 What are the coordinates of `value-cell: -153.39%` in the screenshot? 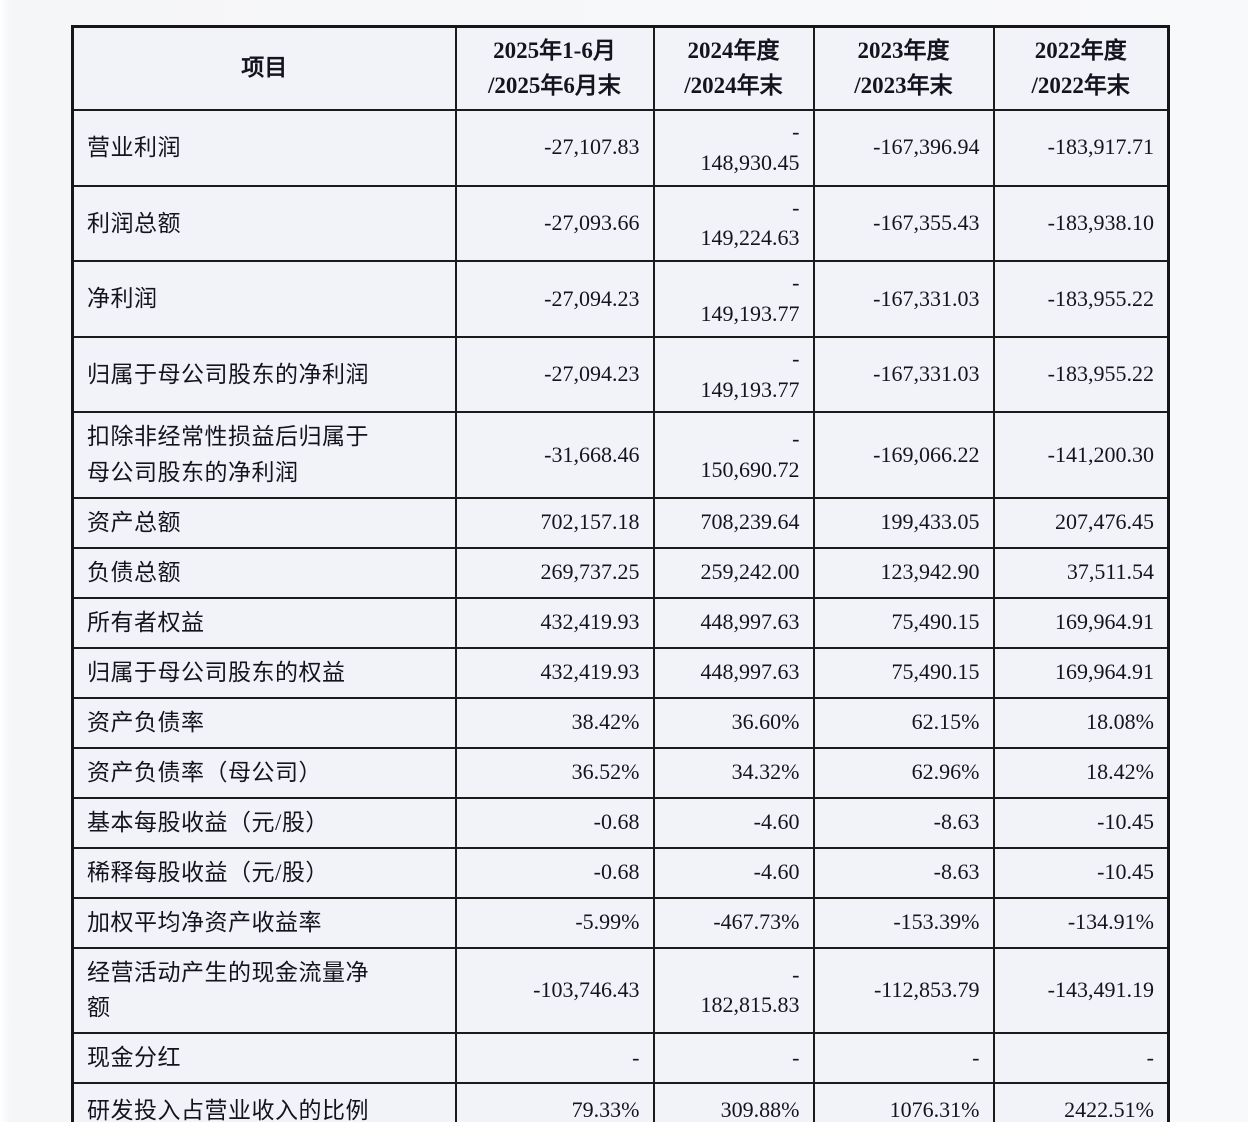 It's located at (903, 922).